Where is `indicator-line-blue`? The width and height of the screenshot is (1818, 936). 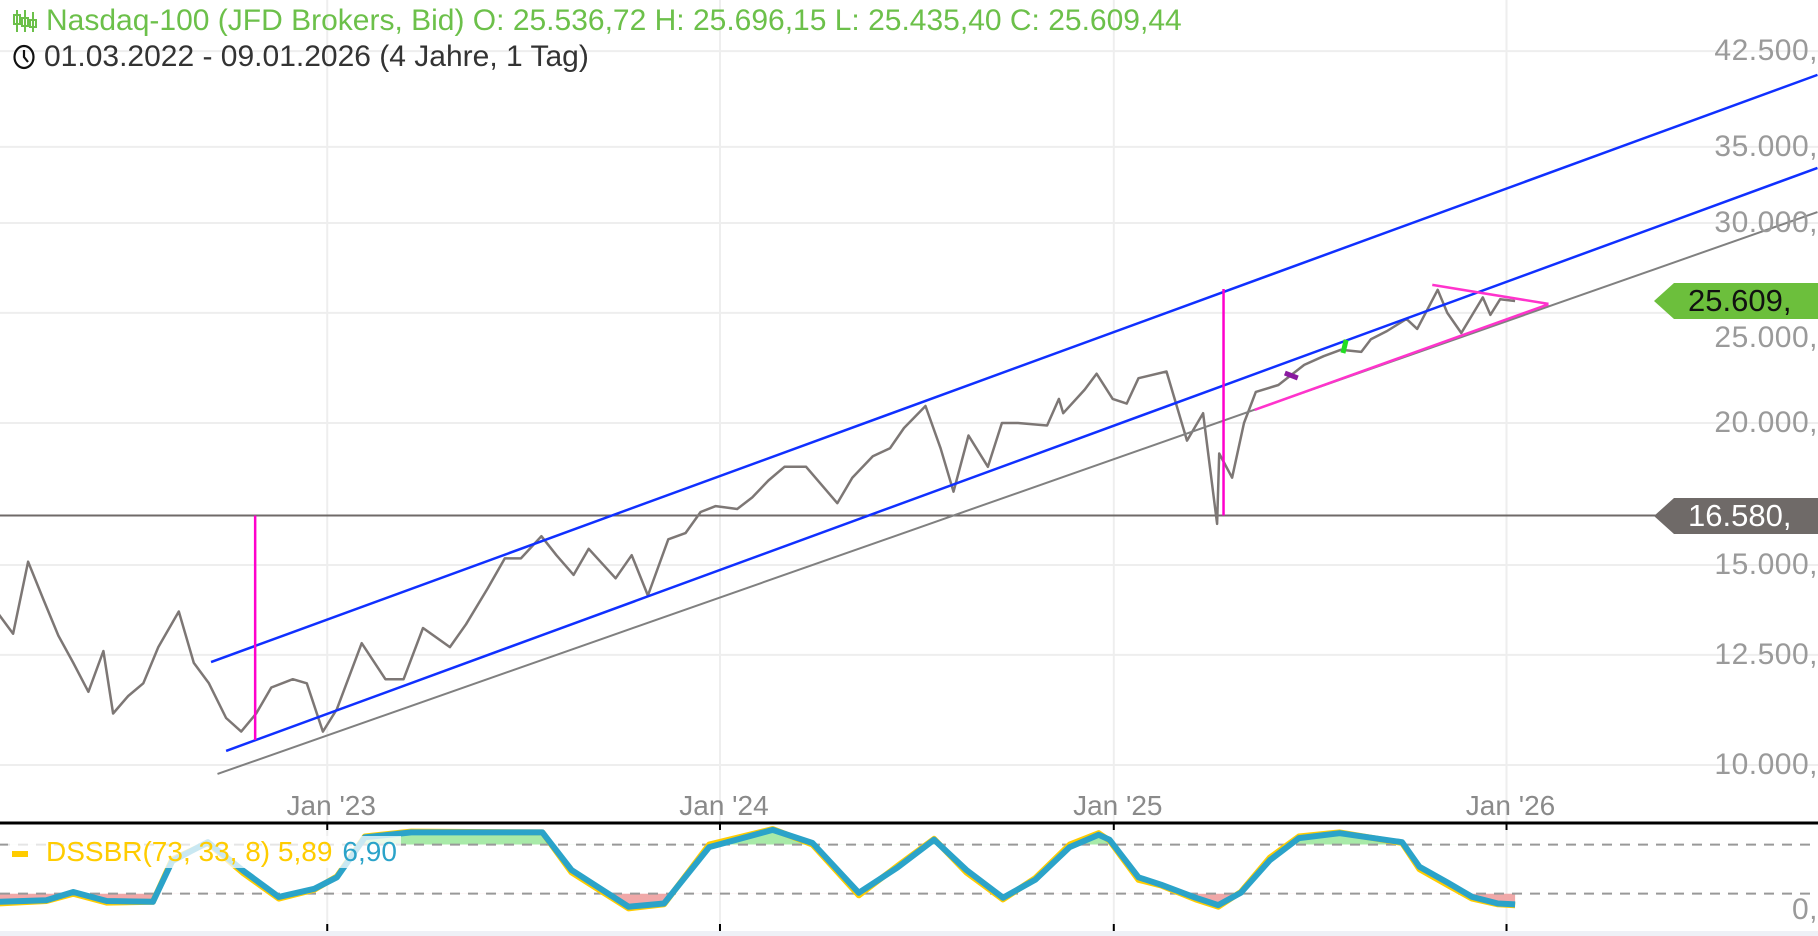
indicator-line-blue is located at coordinates (758, 868).